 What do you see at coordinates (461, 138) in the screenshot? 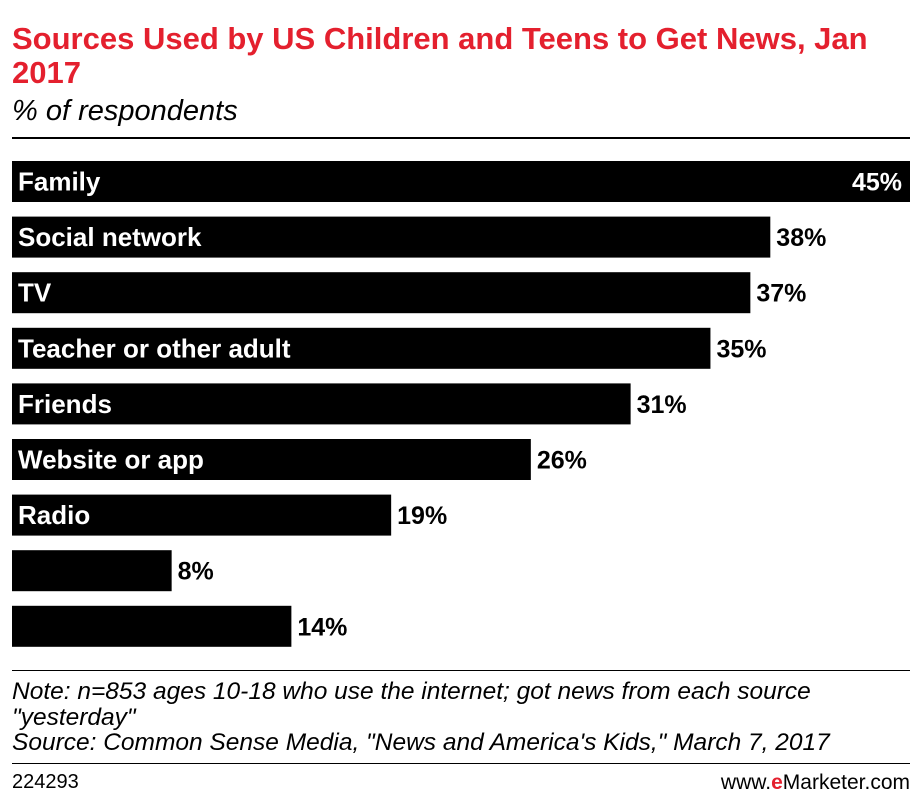
I see `header-divider` at bounding box center [461, 138].